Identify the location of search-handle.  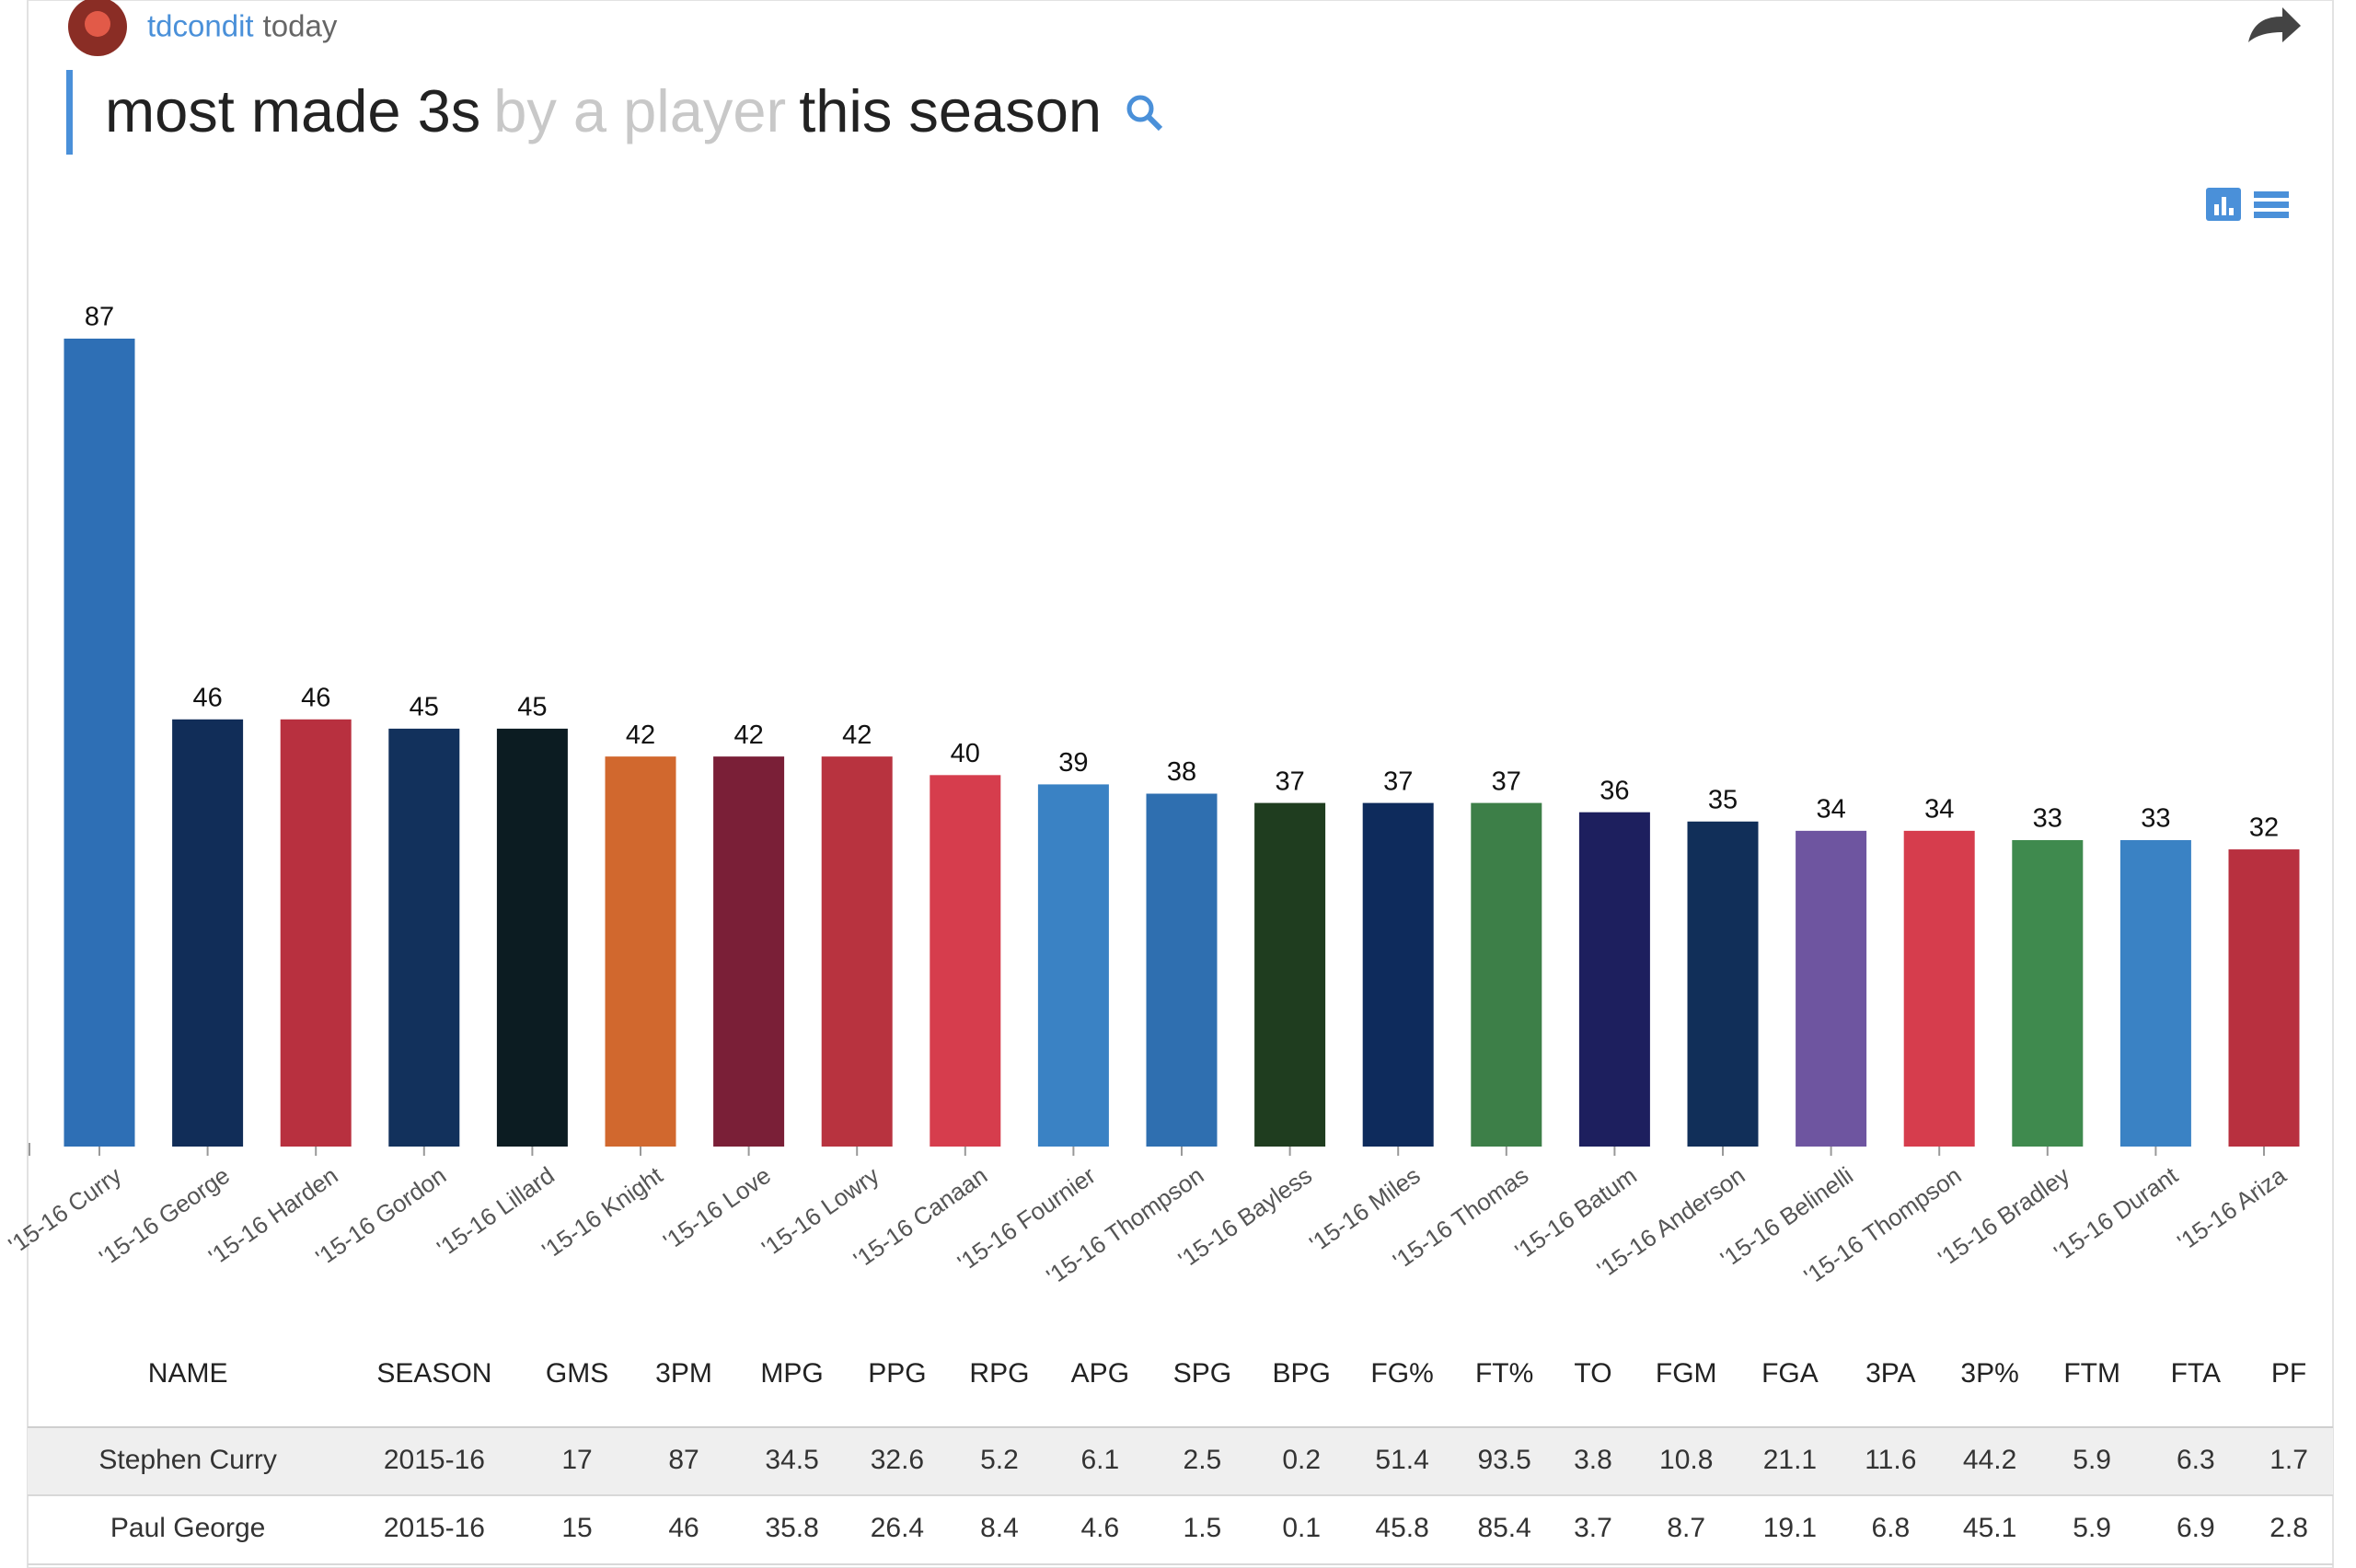
(1154, 123).